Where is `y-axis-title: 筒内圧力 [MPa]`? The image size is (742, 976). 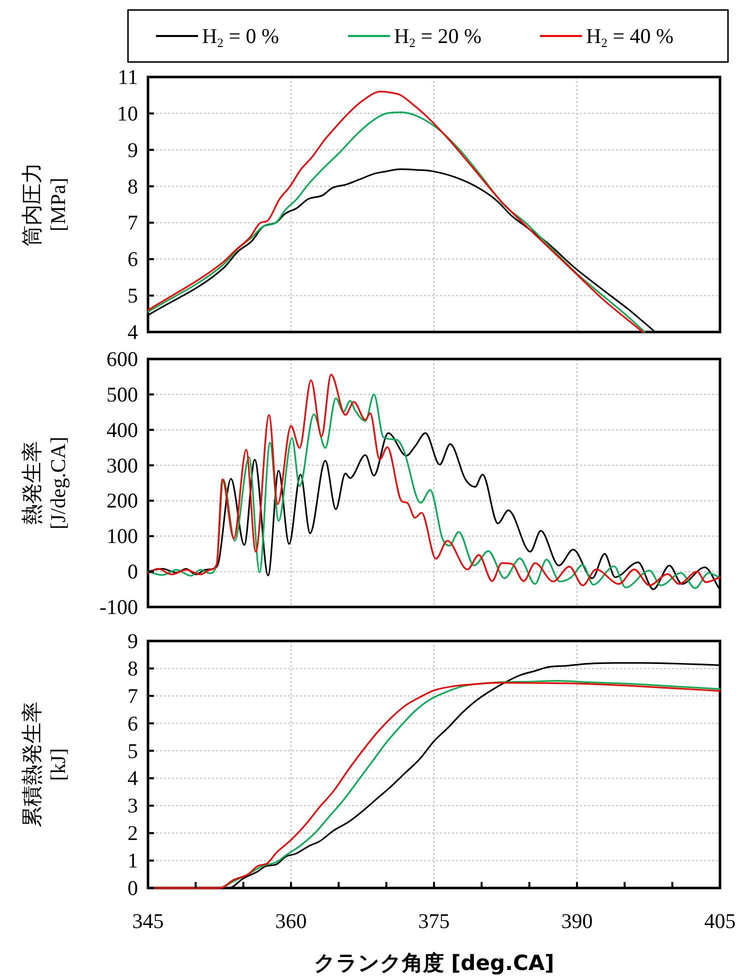
y-axis-title: 筒内圧力 [MPa] is located at coordinates (45, 204).